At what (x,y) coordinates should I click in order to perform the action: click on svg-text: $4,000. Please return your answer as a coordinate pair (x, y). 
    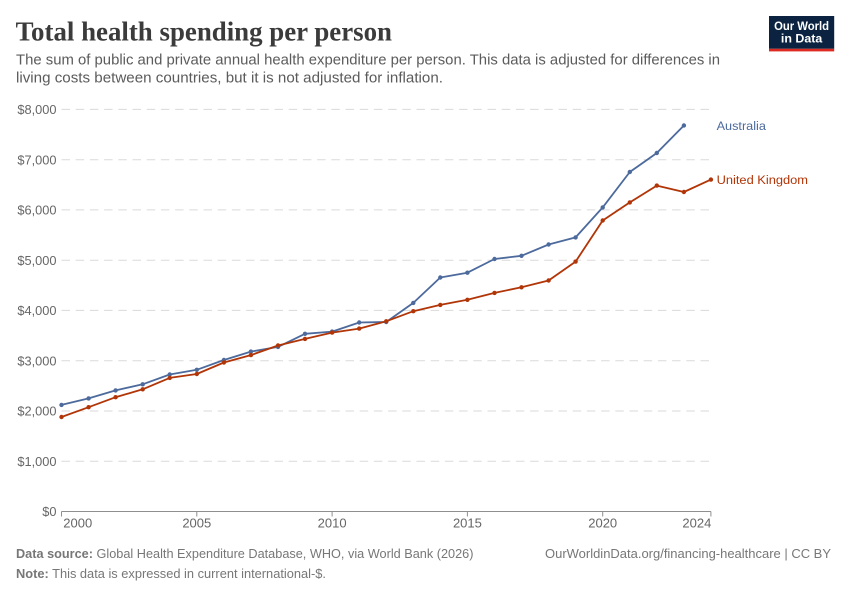
    Looking at the image, I should click on (36, 310).